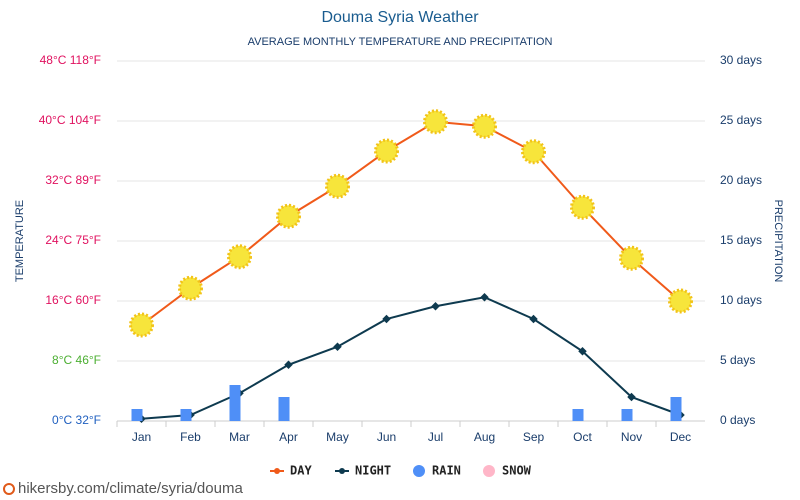 The width and height of the screenshot is (800, 500). Describe the element at coordinates (778, 241) in the screenshot. I see `y2-axis-title: PRECIPITATION` at that location.